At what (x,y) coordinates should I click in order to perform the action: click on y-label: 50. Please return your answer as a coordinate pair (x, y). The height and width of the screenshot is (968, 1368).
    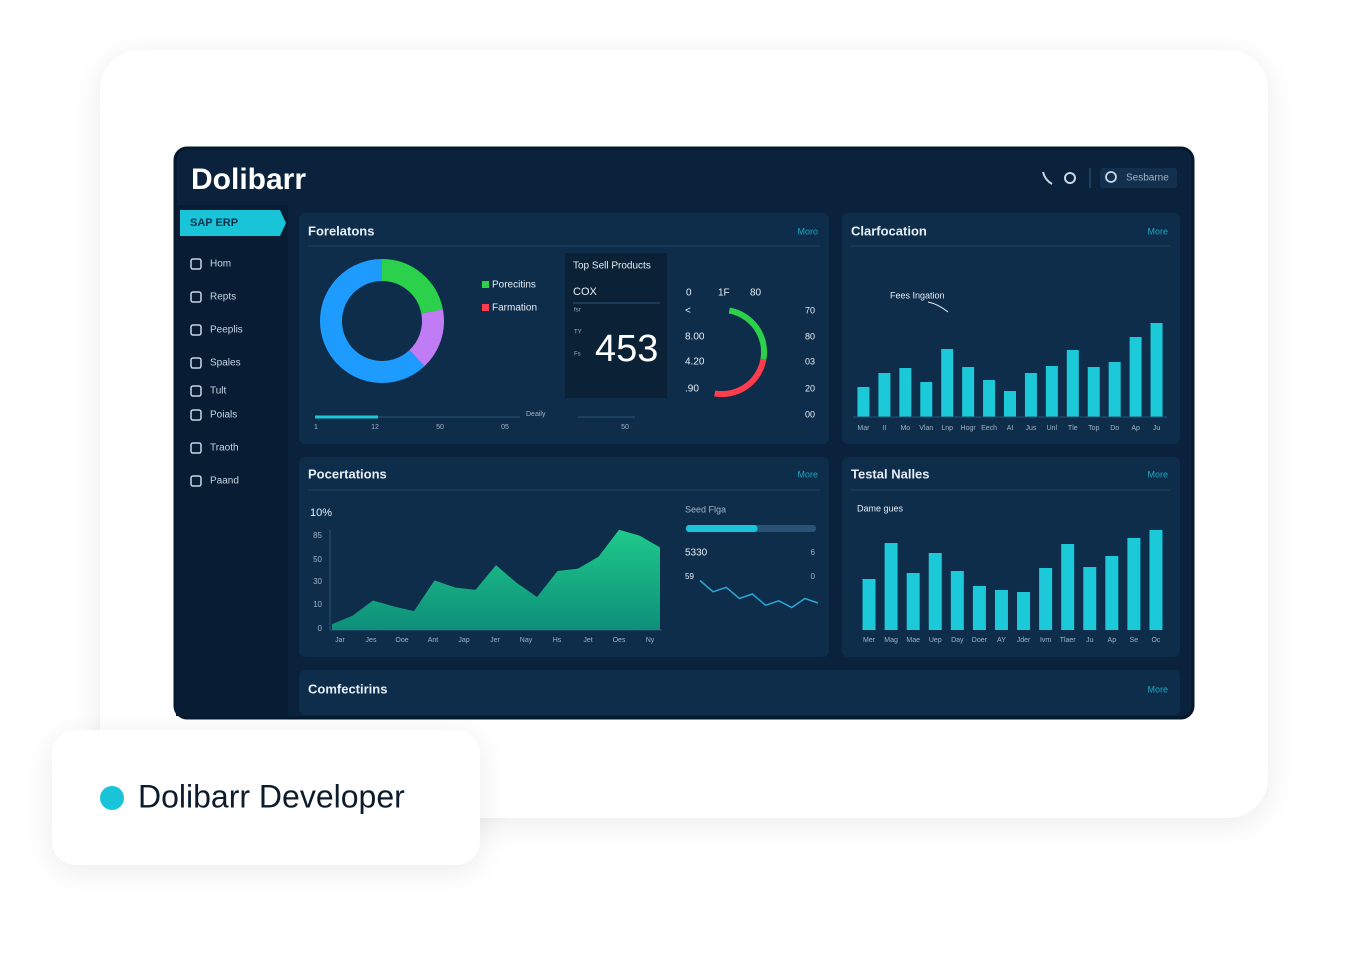
    Looking at the image, I should click on (317, 559).